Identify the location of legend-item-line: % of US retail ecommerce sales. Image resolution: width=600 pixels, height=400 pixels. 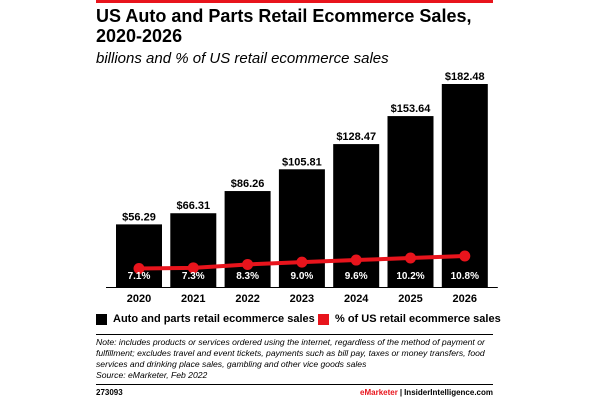
(409, 319).